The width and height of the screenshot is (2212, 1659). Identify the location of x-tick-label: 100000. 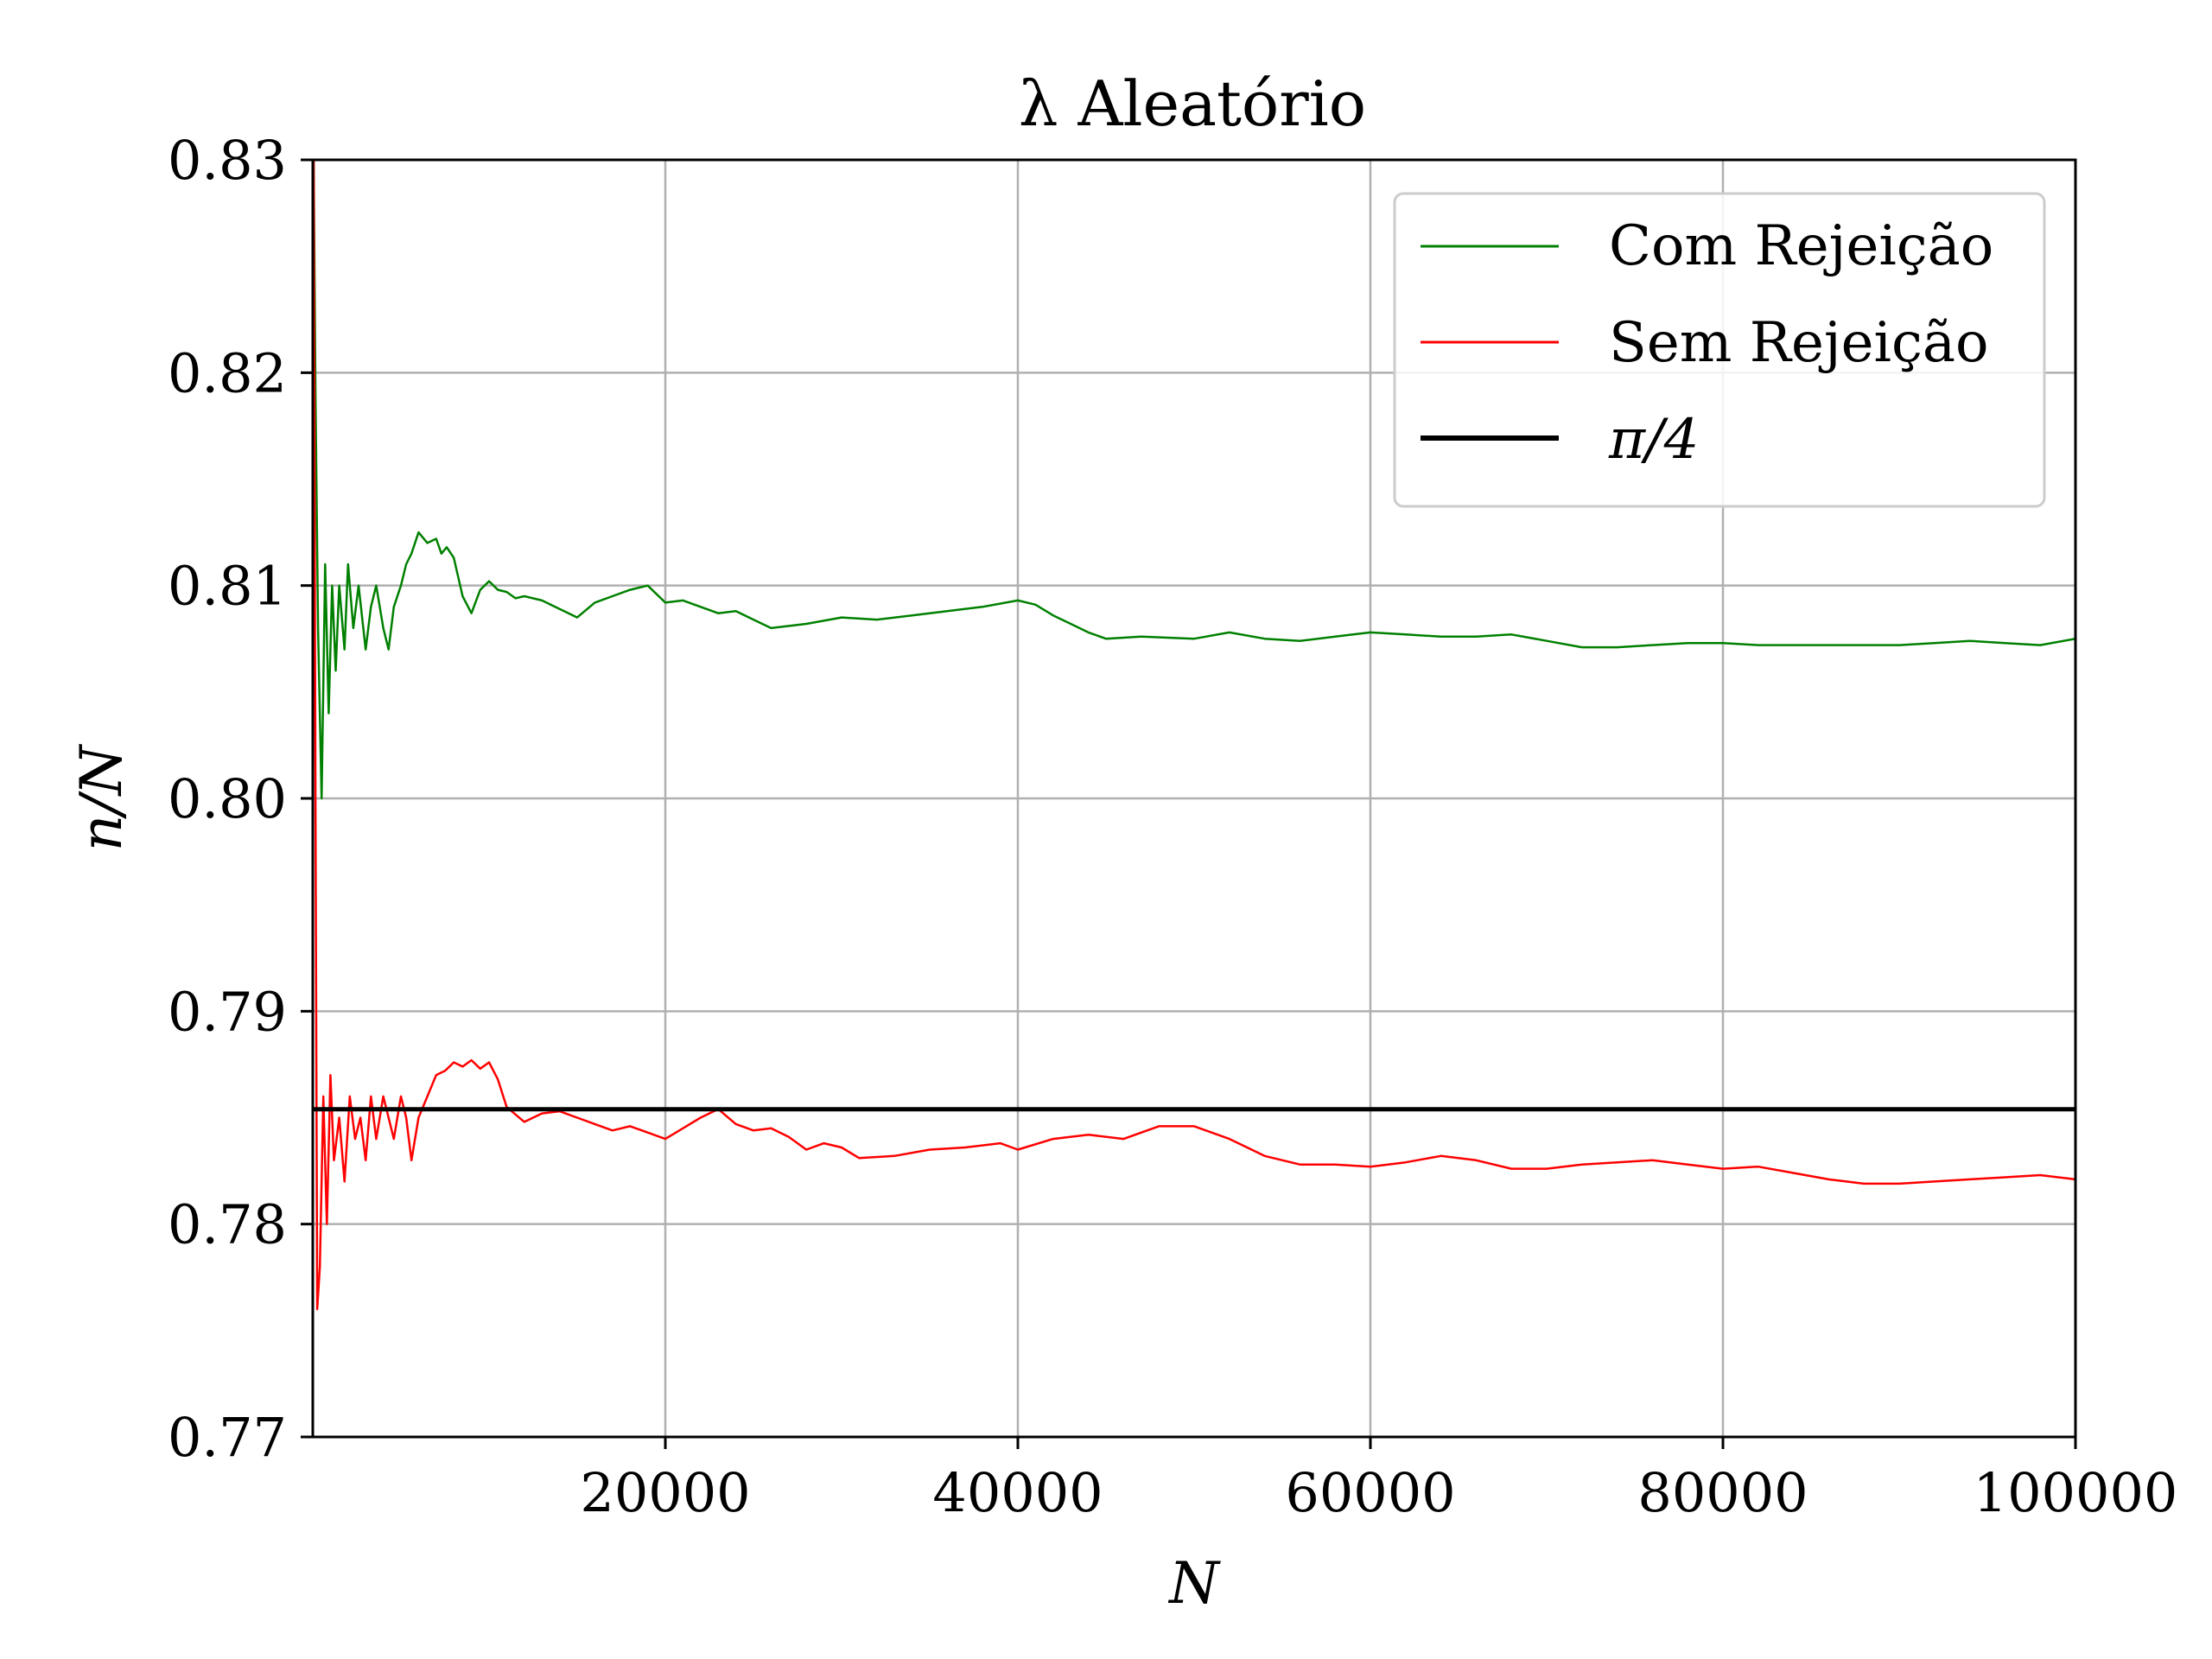
(2076, 1492).